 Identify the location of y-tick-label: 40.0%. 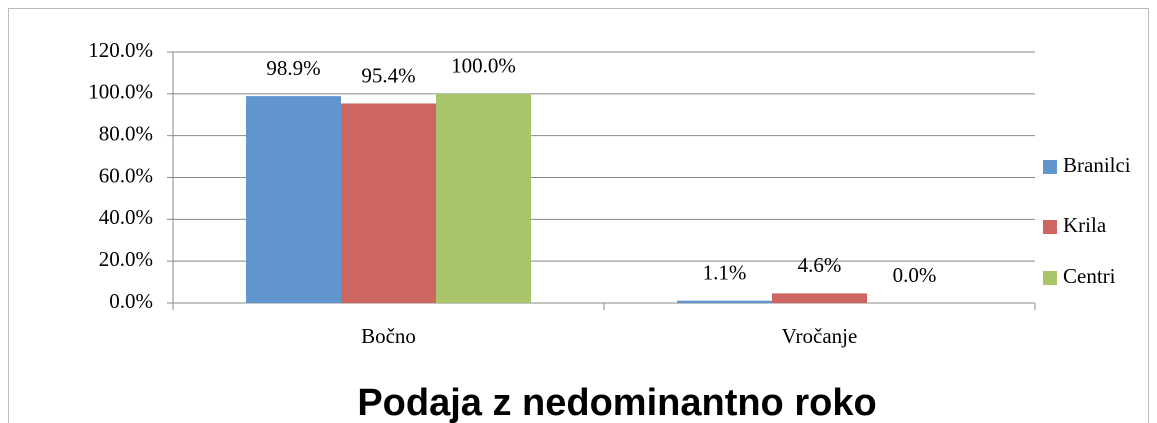
(126, 217).